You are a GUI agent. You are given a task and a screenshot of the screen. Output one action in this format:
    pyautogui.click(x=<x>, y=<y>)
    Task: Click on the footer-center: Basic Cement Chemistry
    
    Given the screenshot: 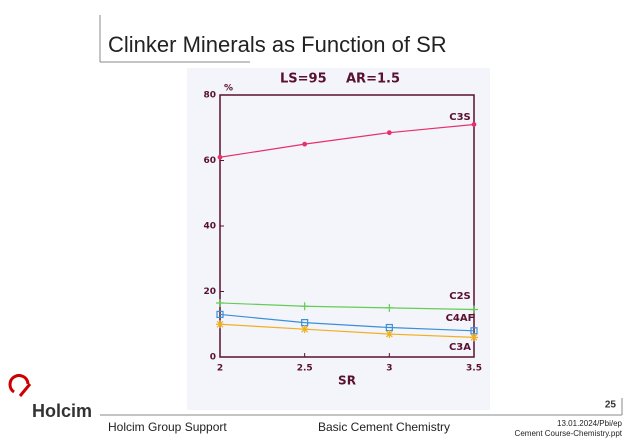 What is the action you would take?
    pyautogui.click(x=384, y=427)
    